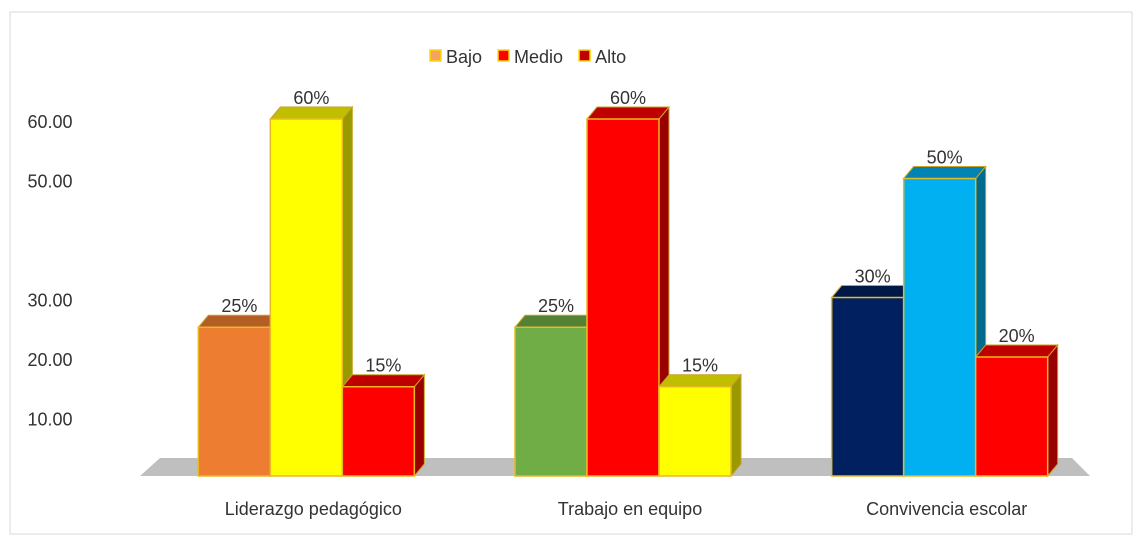 Image resolution: width=1140 pixels, height=540 pixels. I want to click on legend-label: Alto, so click(610, 57).